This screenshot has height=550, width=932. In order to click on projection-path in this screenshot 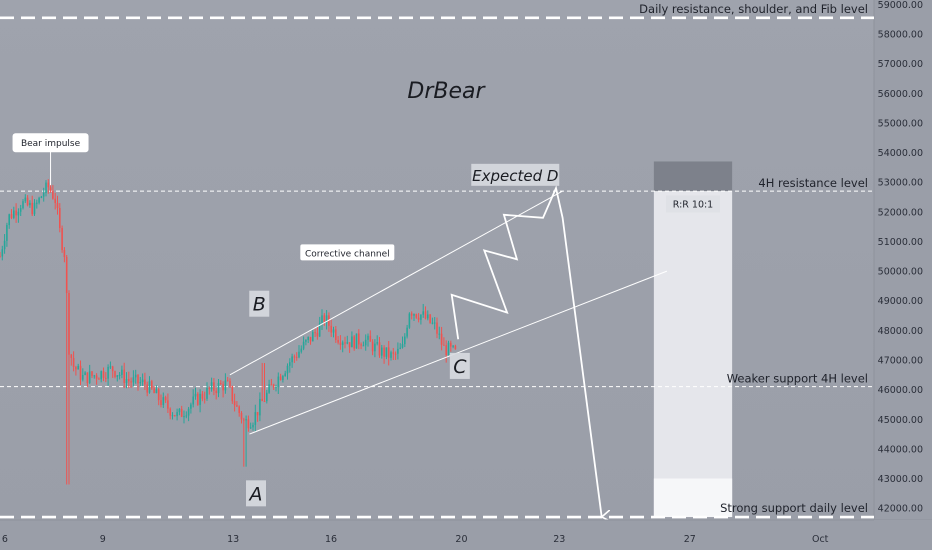, I will do `click(526, 351)`.